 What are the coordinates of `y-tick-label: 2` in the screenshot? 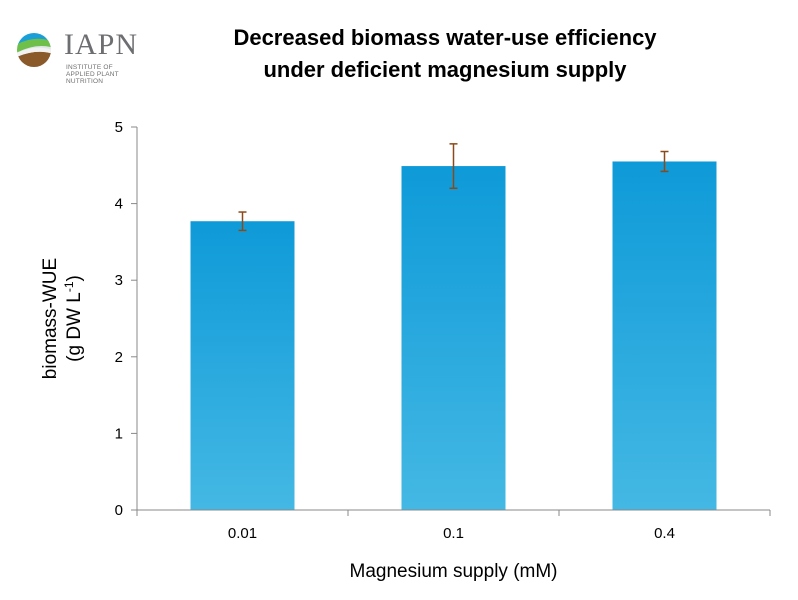 It's located at (119, 357).